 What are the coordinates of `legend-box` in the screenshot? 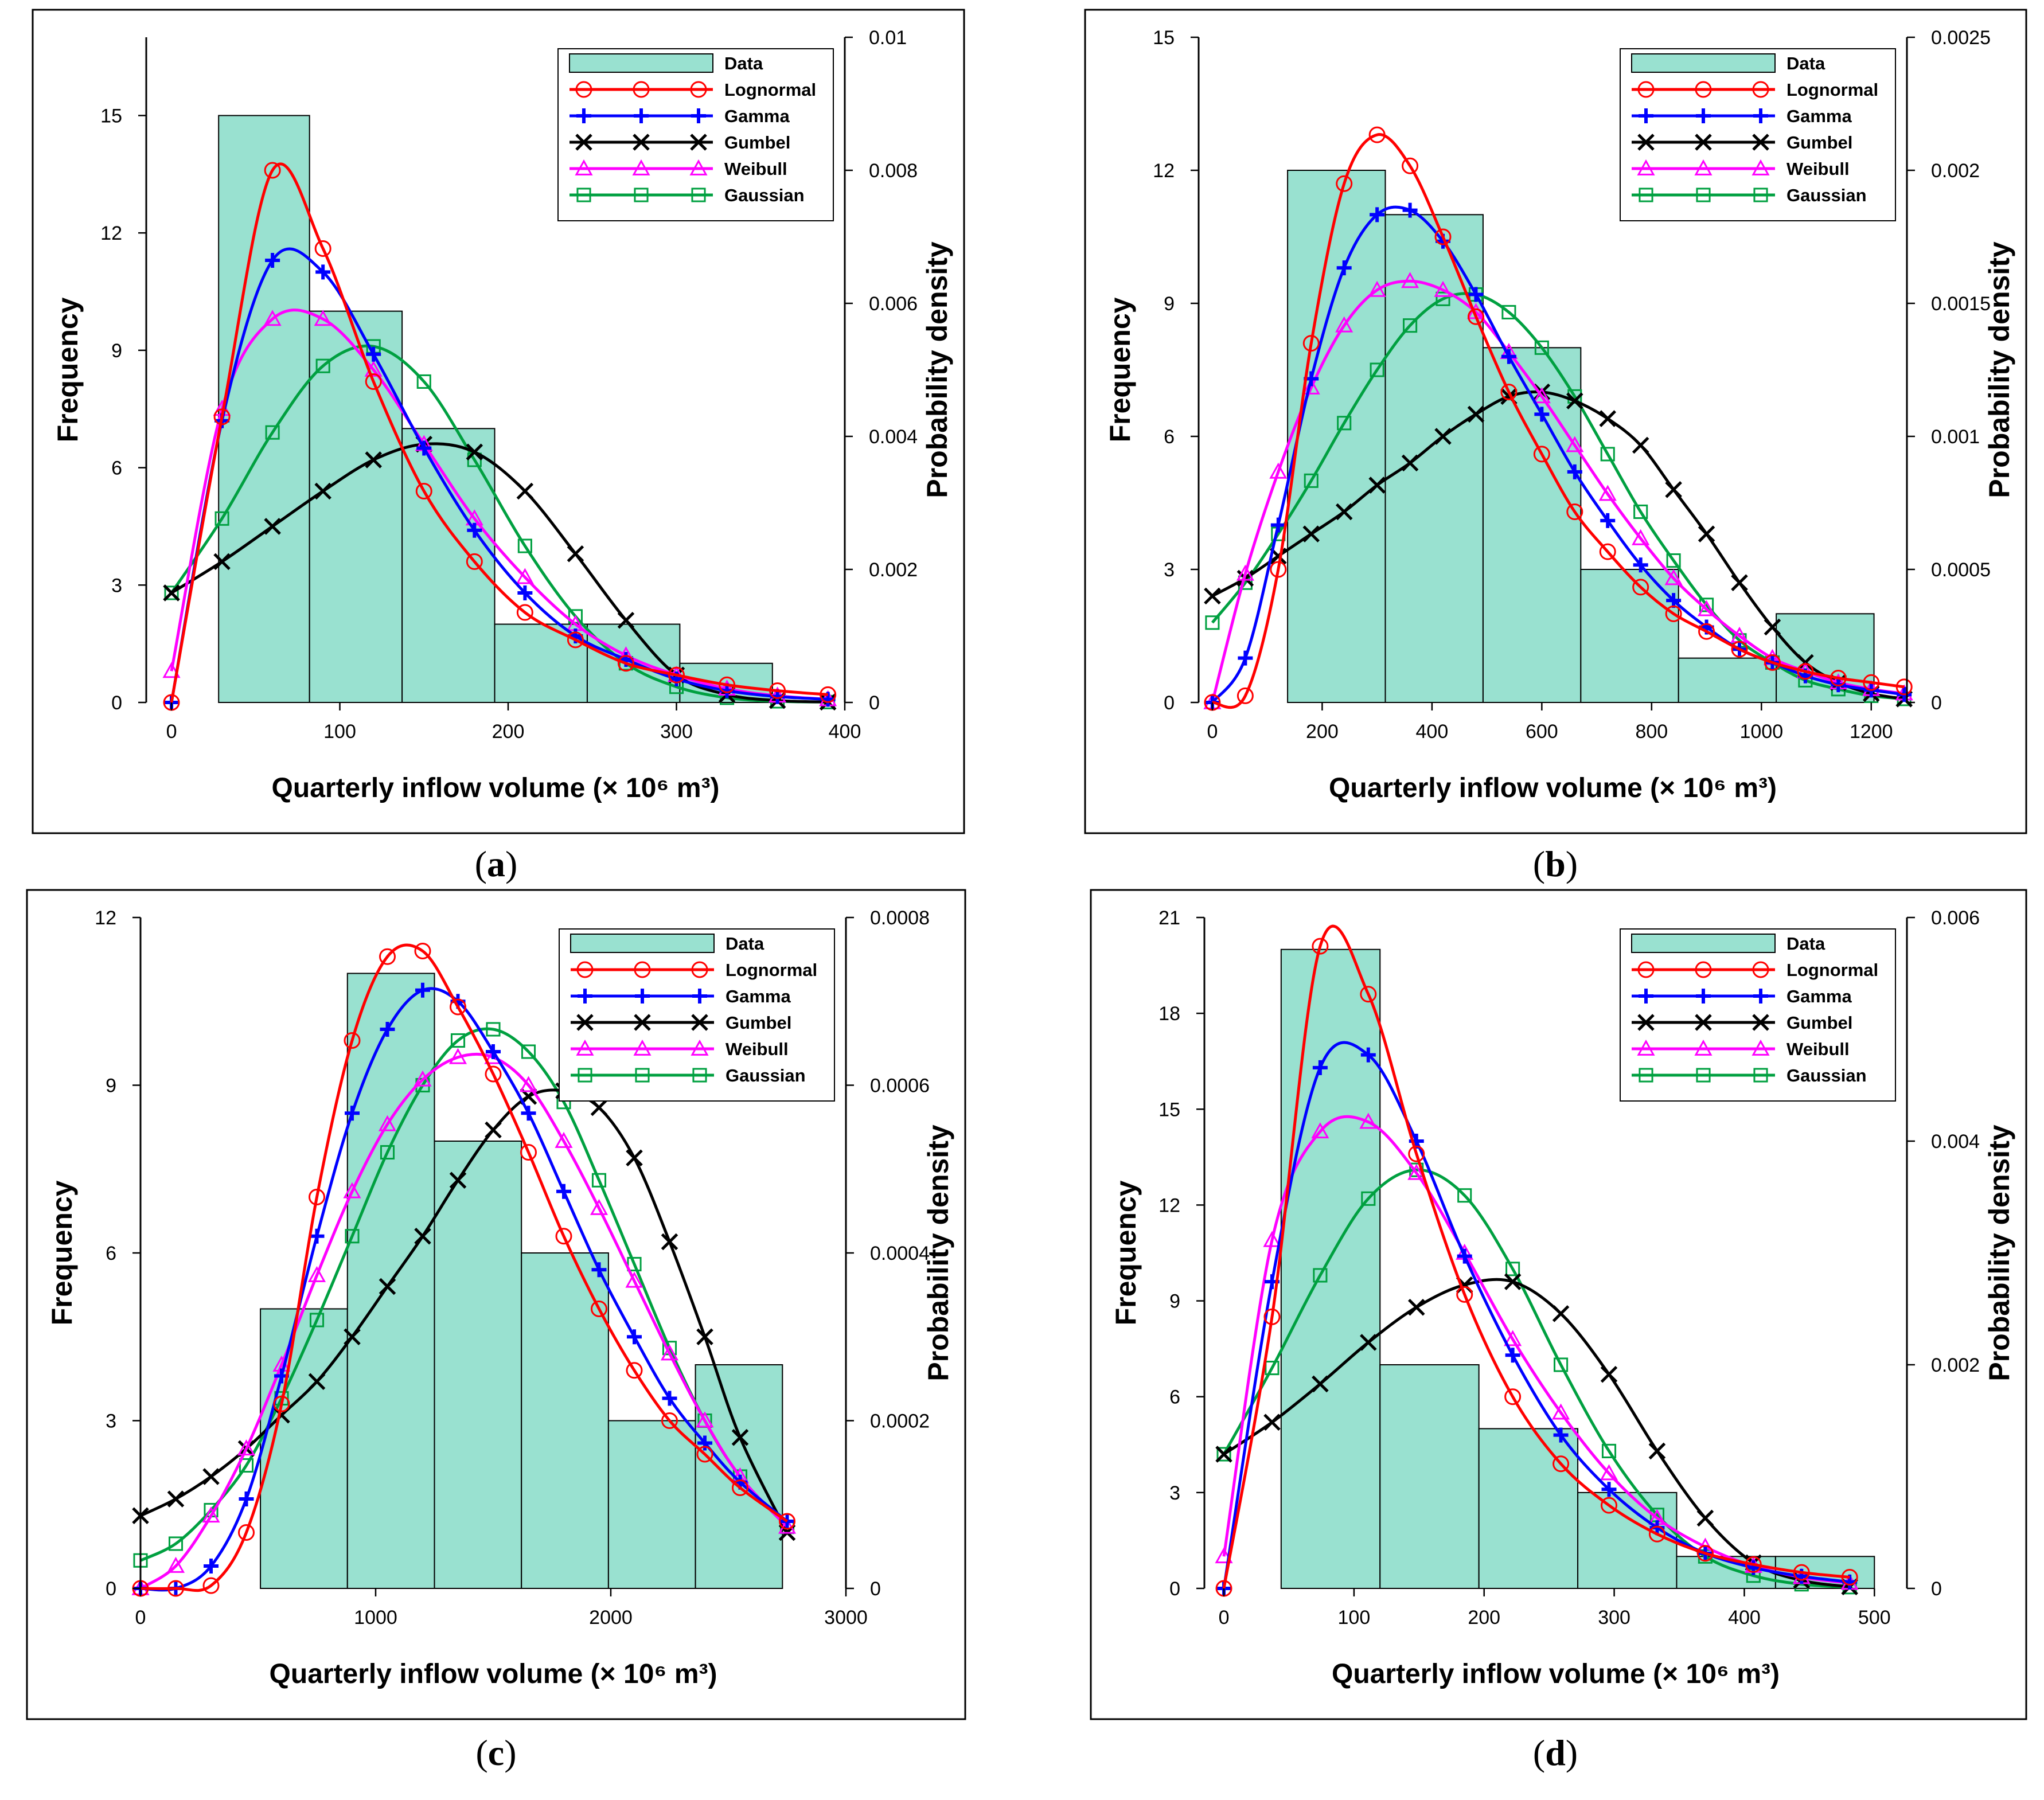 It's located at (1758, 134).